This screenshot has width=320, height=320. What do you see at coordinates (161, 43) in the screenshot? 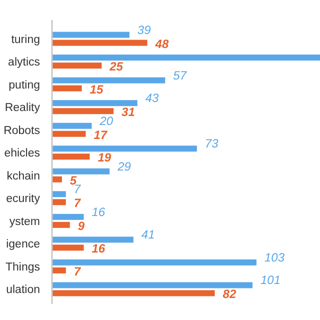
I see `data-label: 48` at bounding box center [161, 43].